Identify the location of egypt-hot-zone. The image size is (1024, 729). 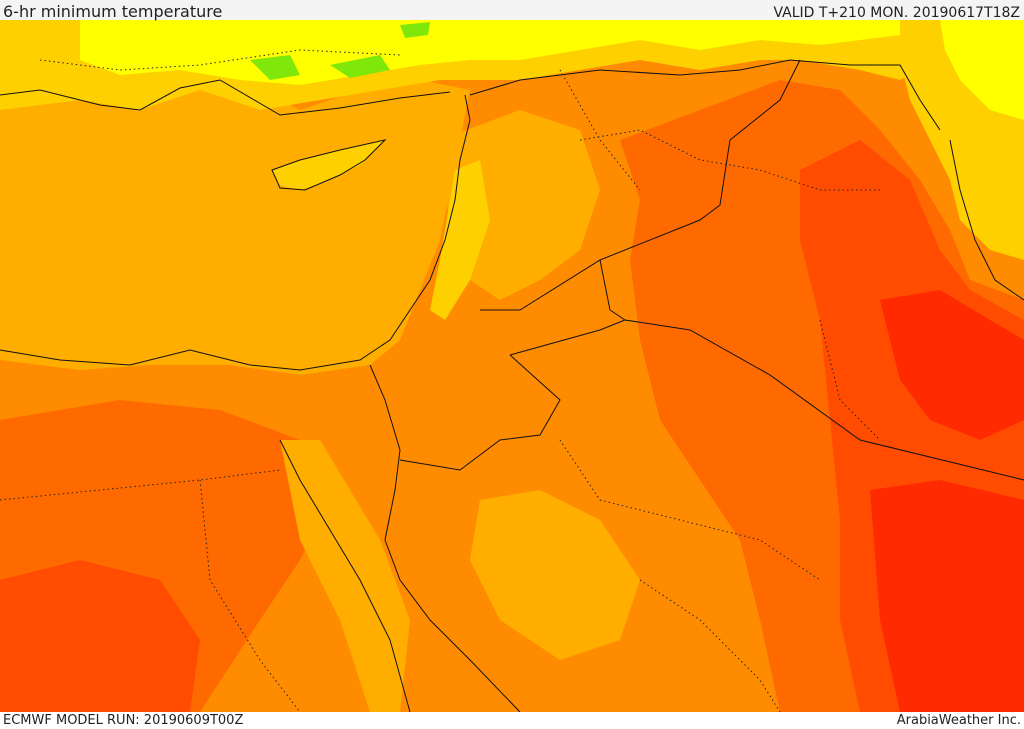
(100, 636).